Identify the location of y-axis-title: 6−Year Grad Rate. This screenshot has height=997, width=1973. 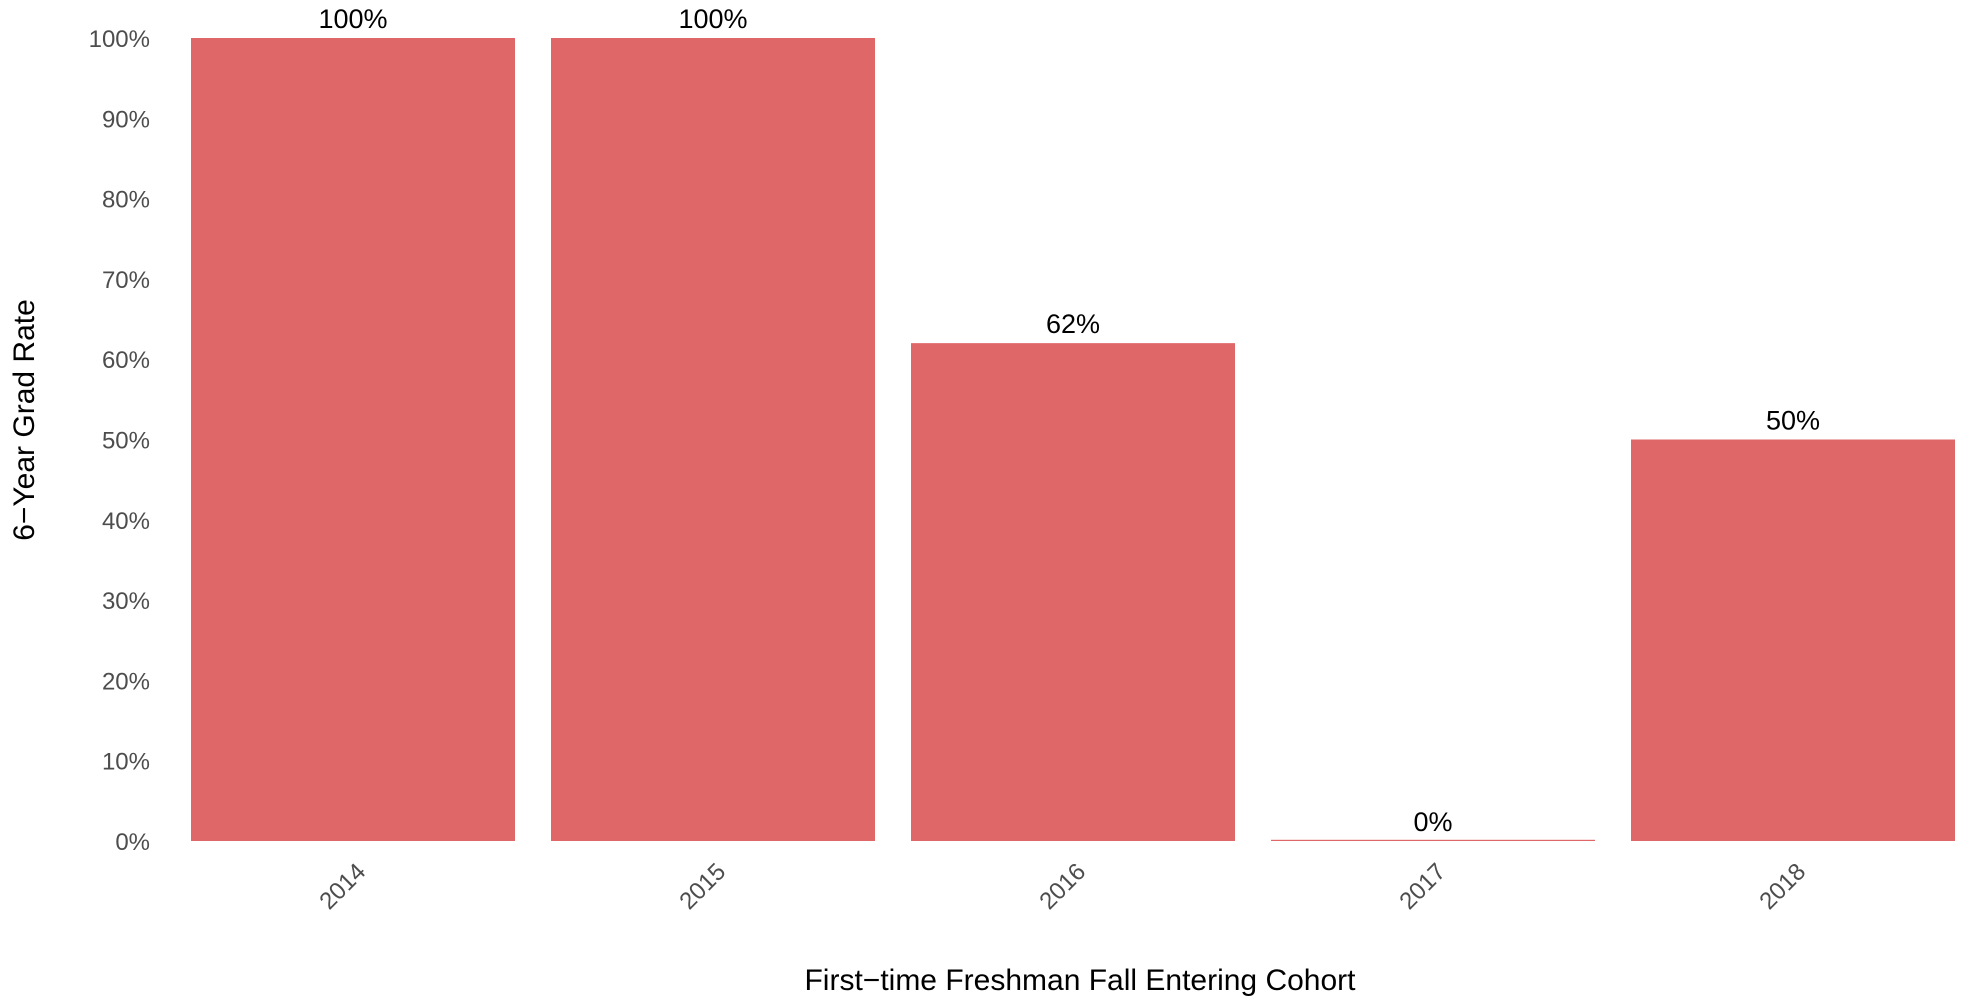
(24, 420).